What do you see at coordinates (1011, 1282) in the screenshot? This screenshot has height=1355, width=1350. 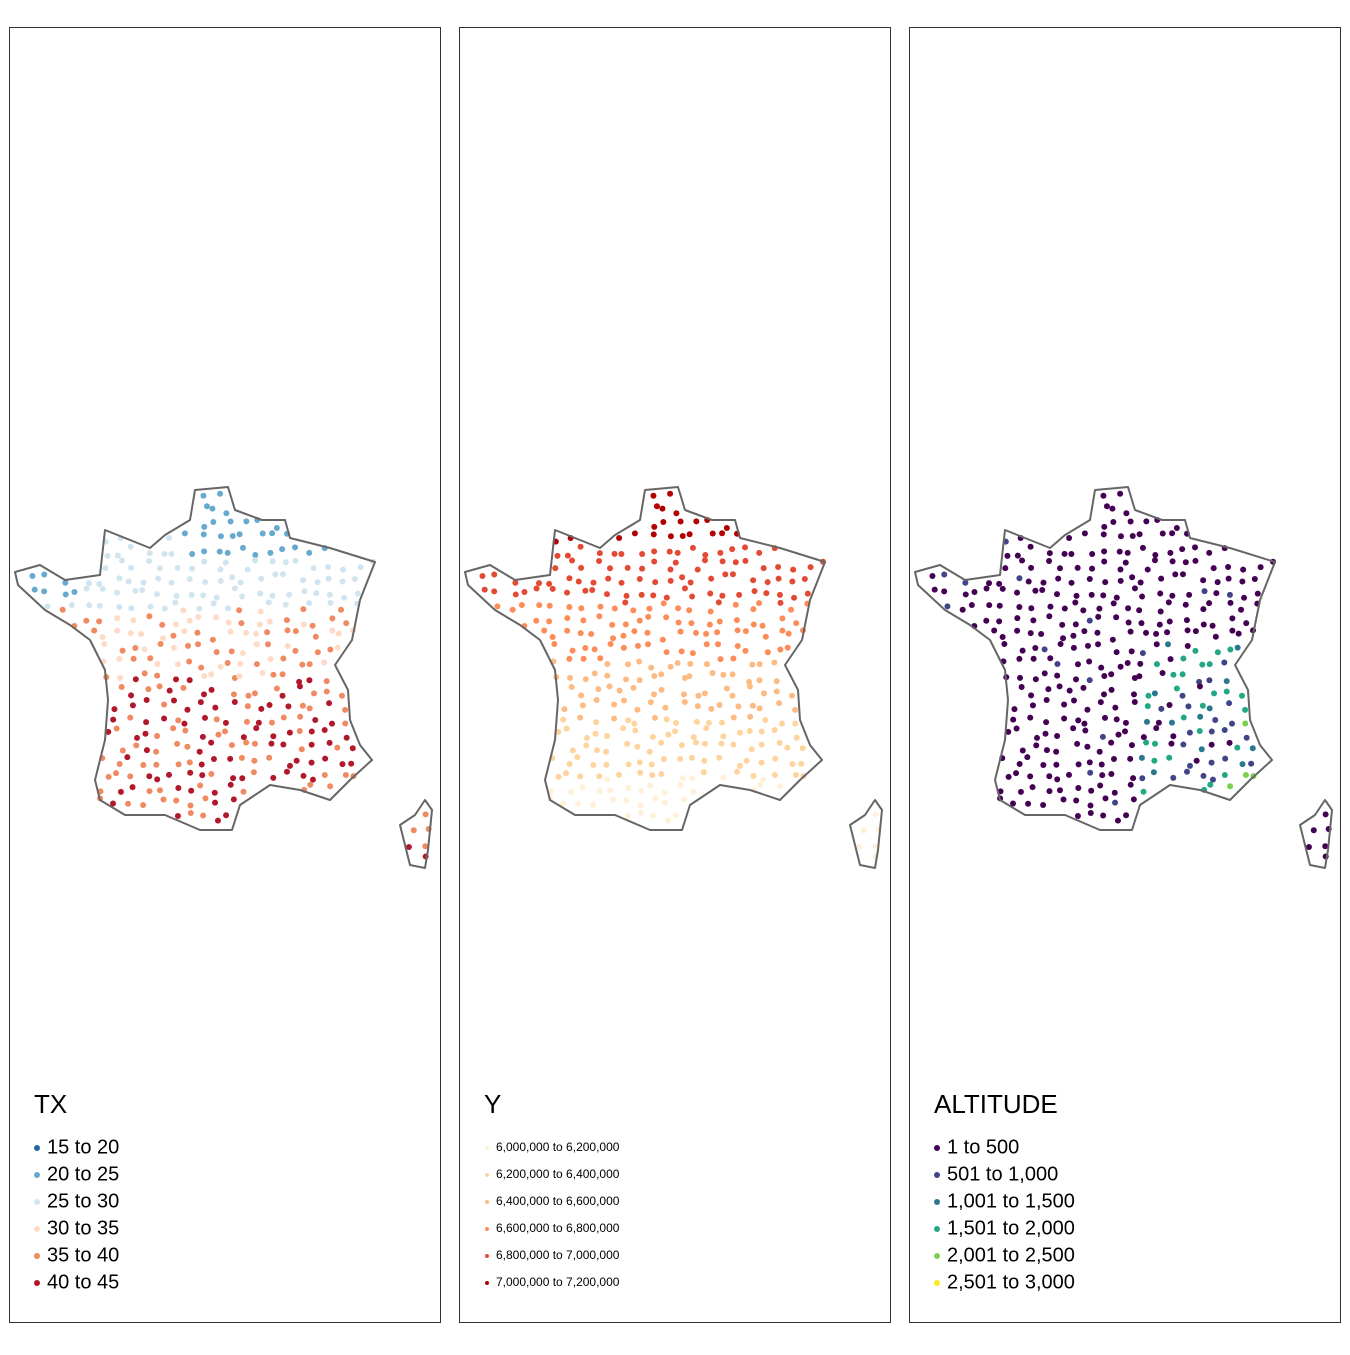 I see `legend-label: 2,501 to 3,000` at bounding box center [1011, 1282].